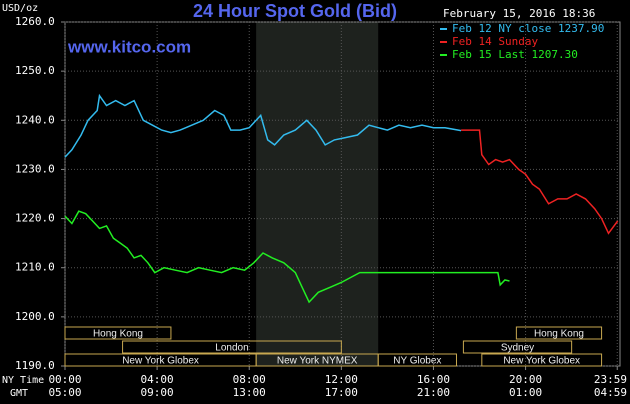  I want to click on x-tick-label: 08:00, so click(249, 379).